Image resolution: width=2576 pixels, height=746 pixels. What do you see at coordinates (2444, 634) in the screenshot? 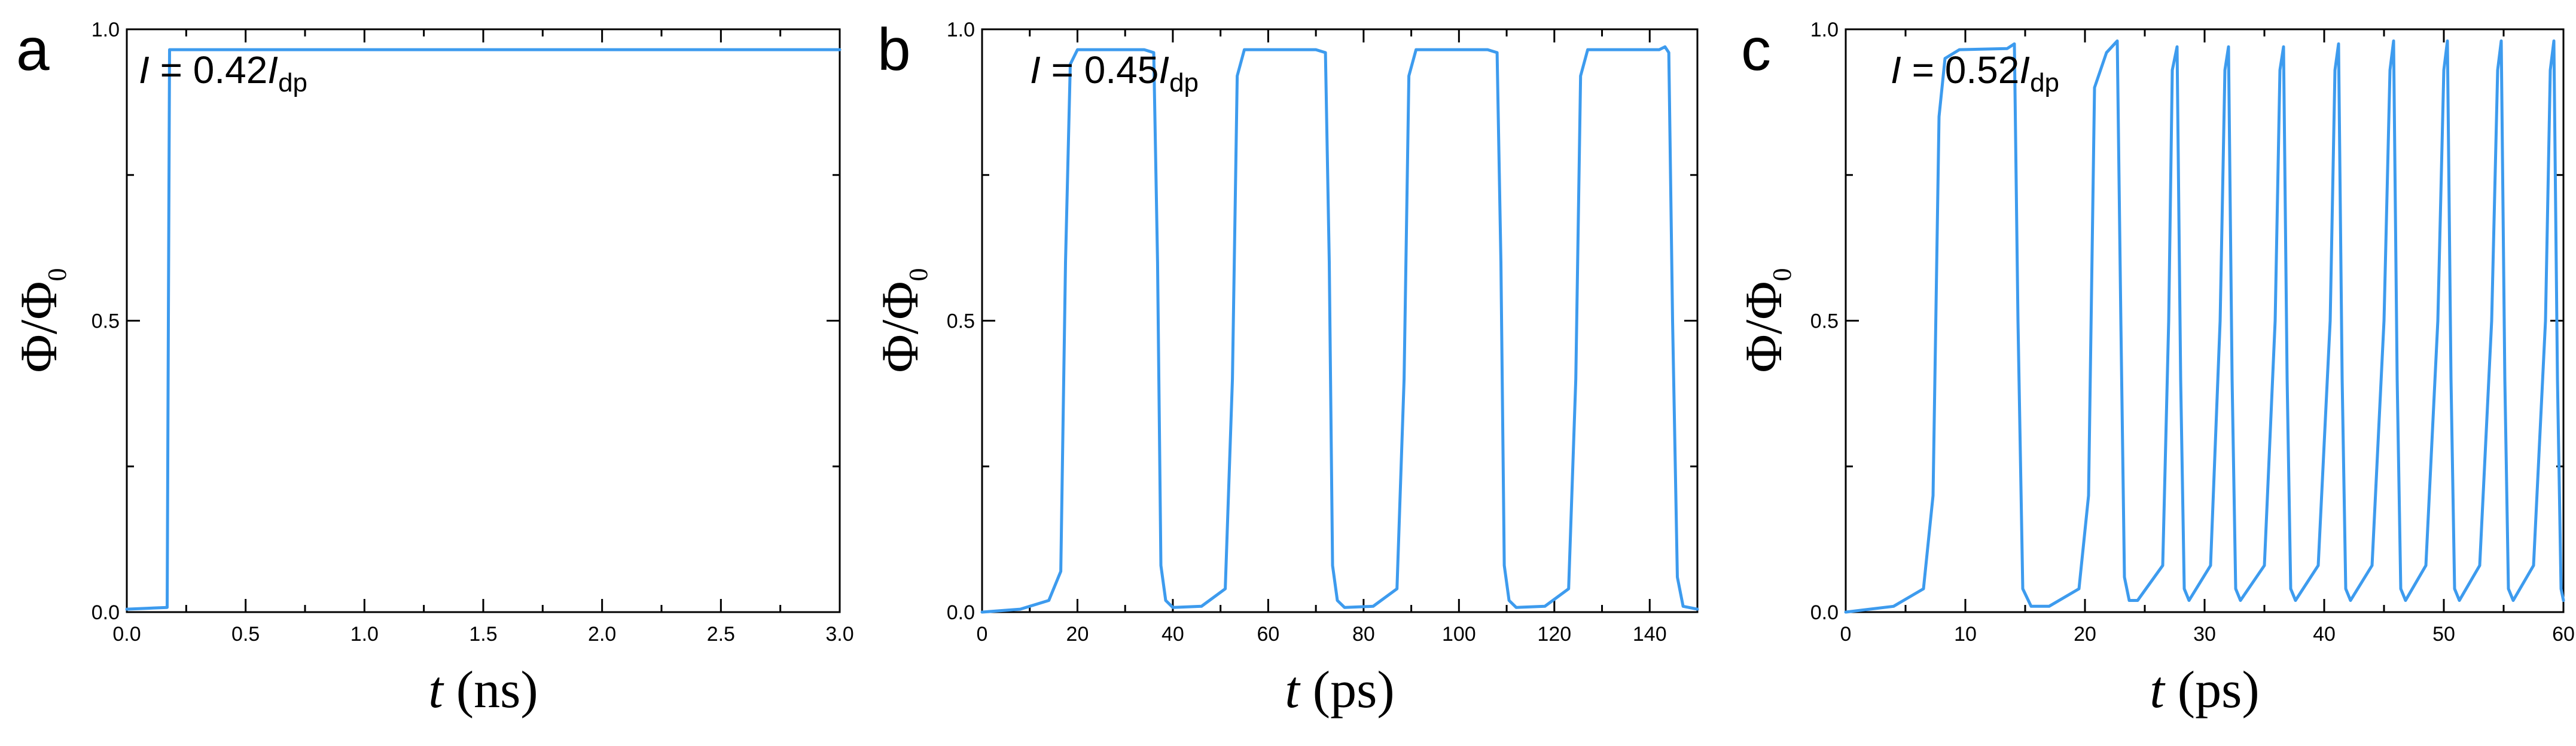
I see `x-tick-label: 50` at bounding box center [2444, 634].